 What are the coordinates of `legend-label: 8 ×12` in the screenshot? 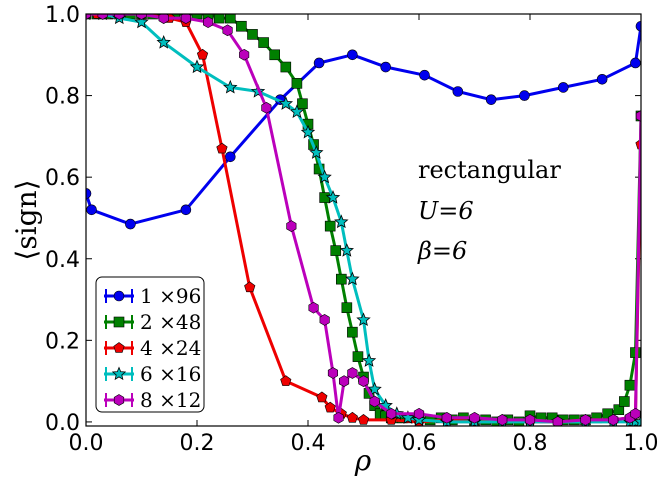 It's located at (170, 400).